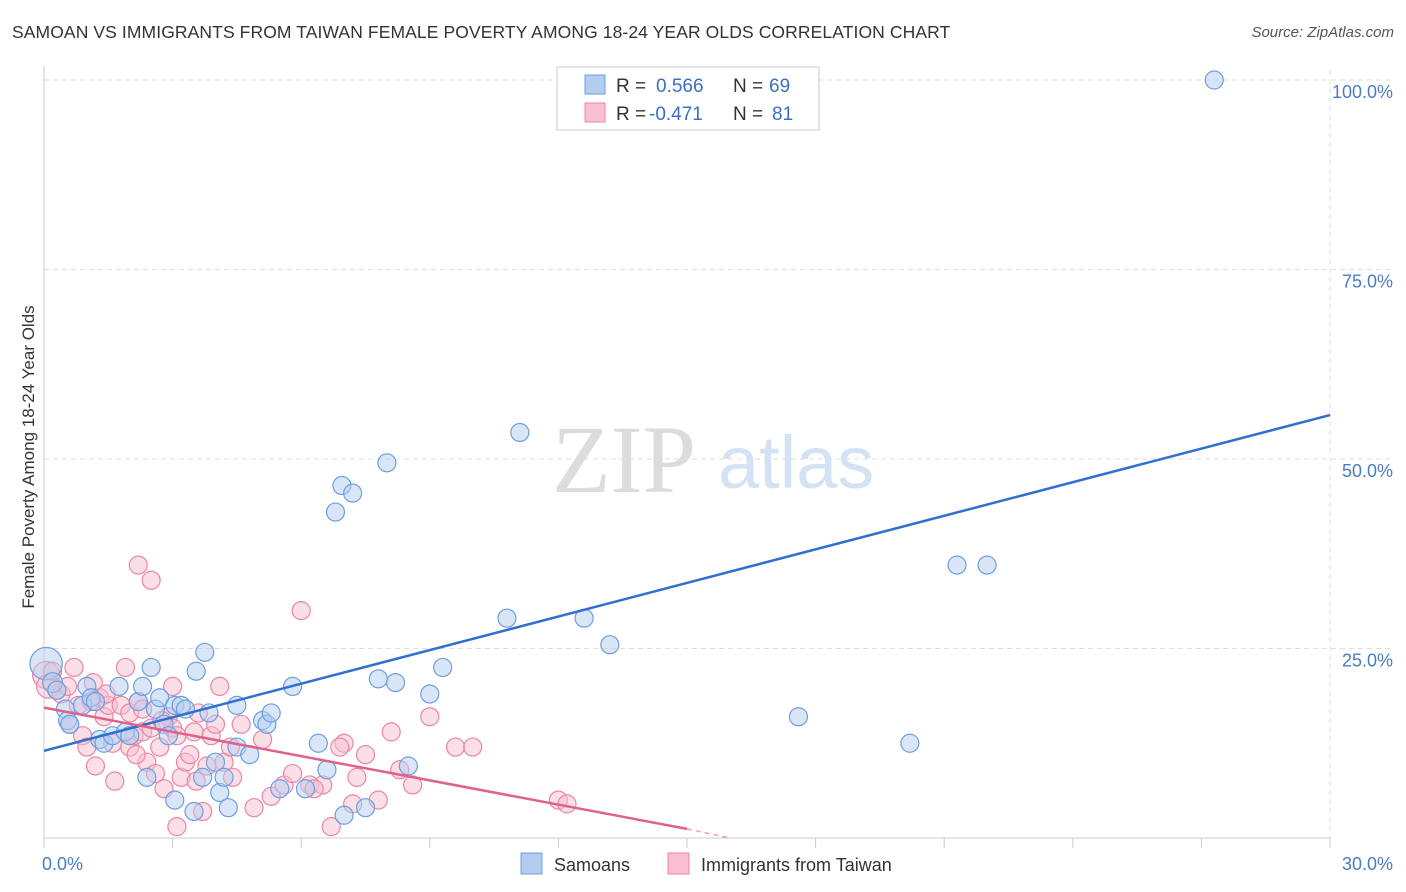 Image resolution: width=1406 pixels, height=892 pixels. Describe the element at coordinates (748, 114) in the screenshot. I see `legend-n-label-taiwan: N =` at that location.